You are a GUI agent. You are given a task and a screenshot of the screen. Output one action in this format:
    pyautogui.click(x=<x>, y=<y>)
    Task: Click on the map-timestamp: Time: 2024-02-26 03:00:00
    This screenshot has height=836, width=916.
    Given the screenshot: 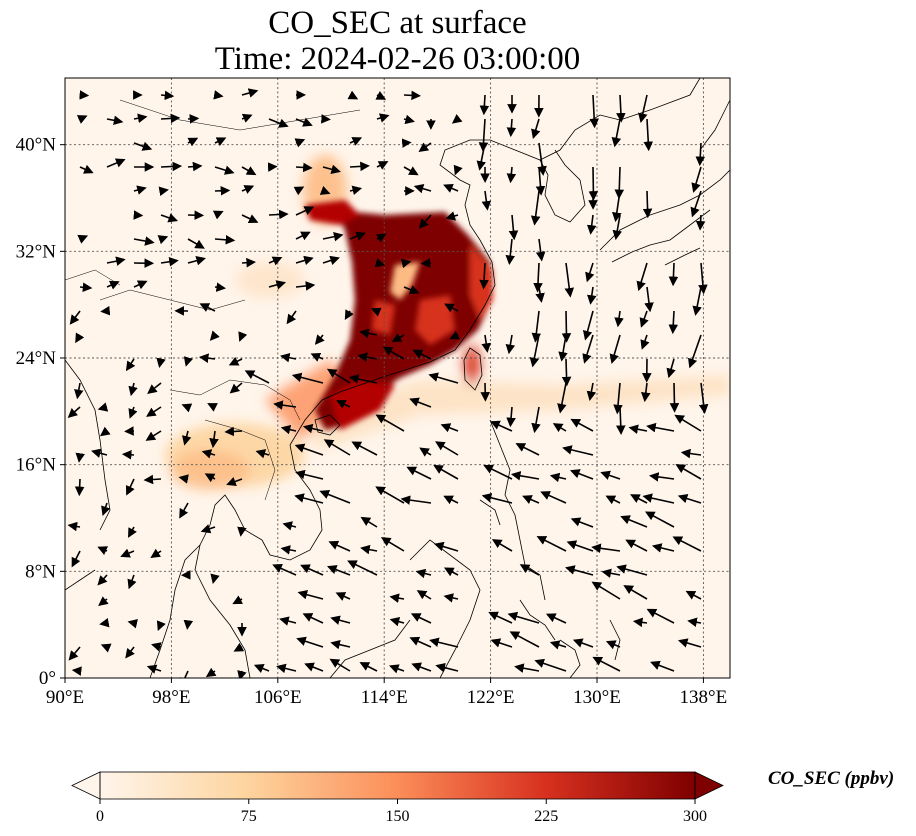 What is the action you would take?
    pyautogui.click(x=397, y=59)
    